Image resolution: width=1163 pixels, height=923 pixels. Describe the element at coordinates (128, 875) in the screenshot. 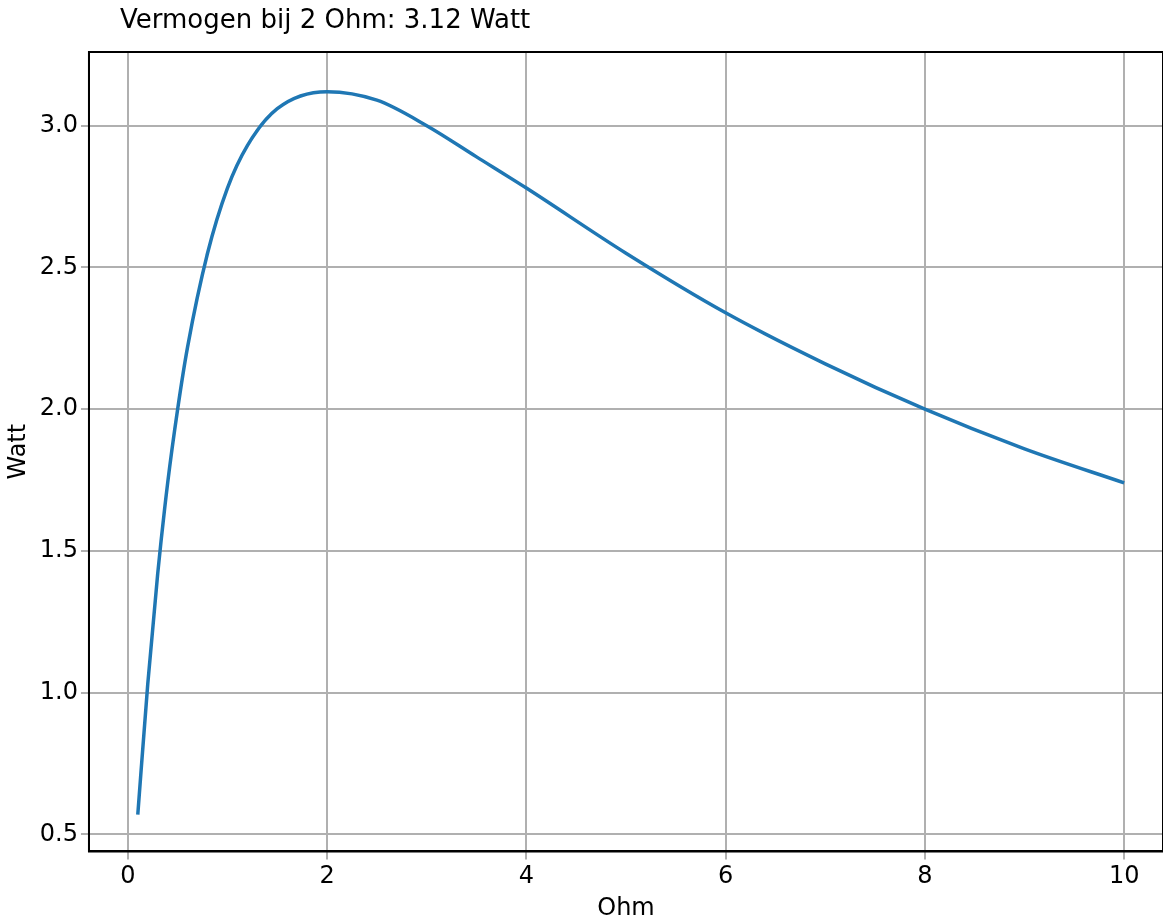

I see `x-tick-label: 0` at that location.